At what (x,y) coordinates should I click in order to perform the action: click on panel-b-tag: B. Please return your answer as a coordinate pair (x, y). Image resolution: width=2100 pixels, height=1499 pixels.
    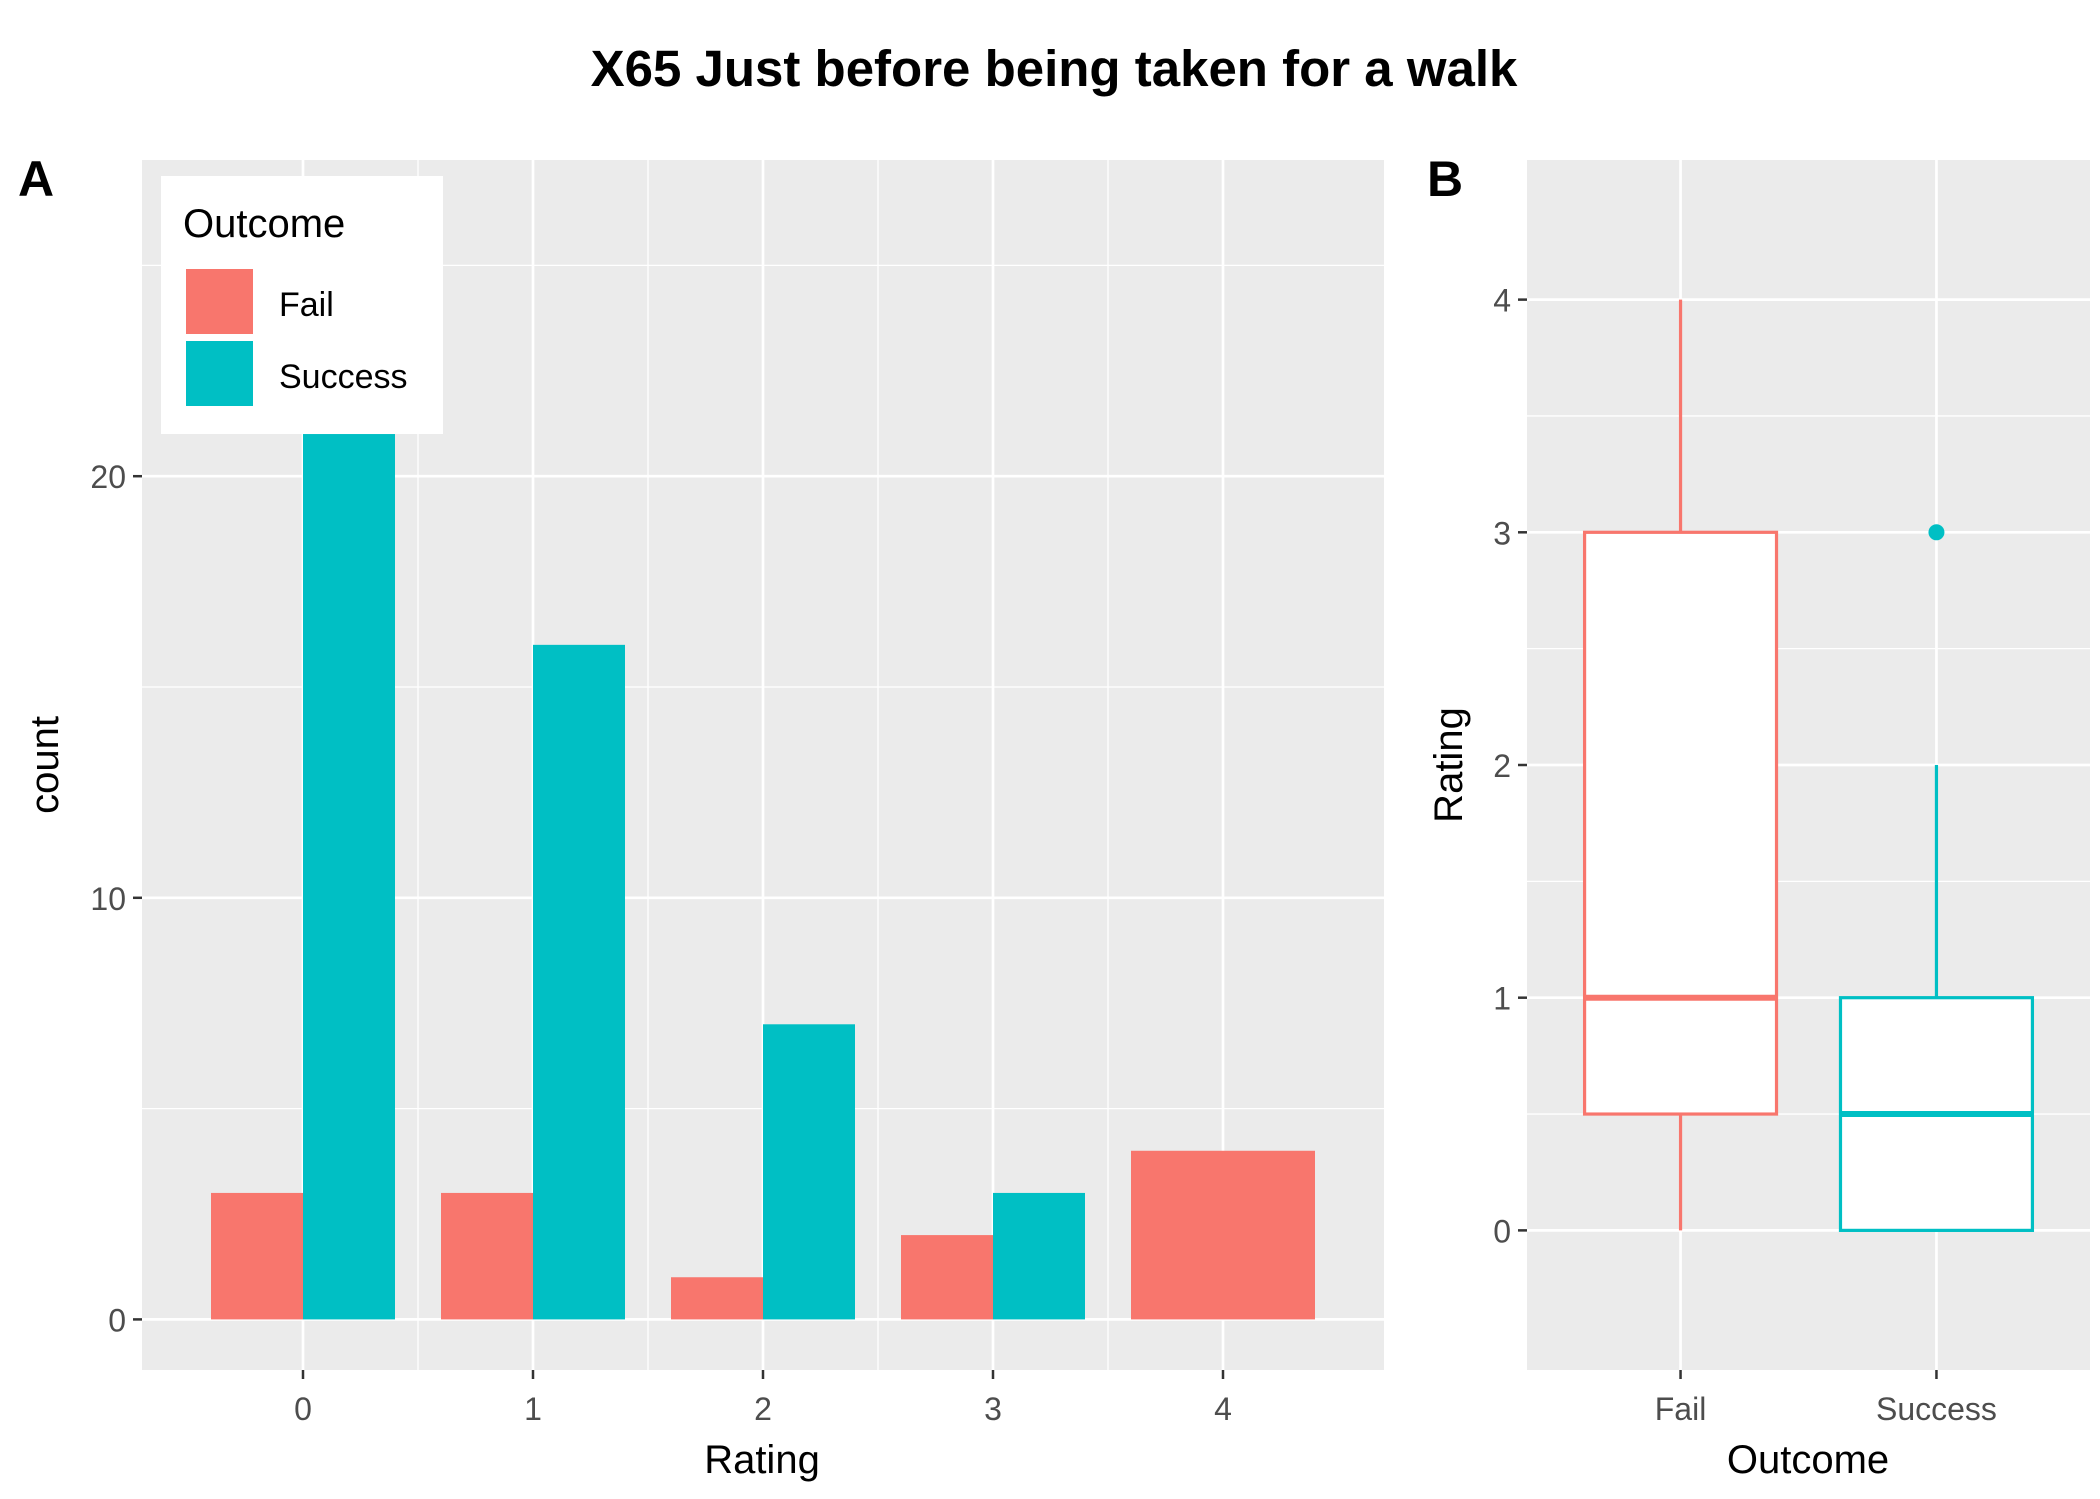
    Looking at the image, I should click on (1445, 179).